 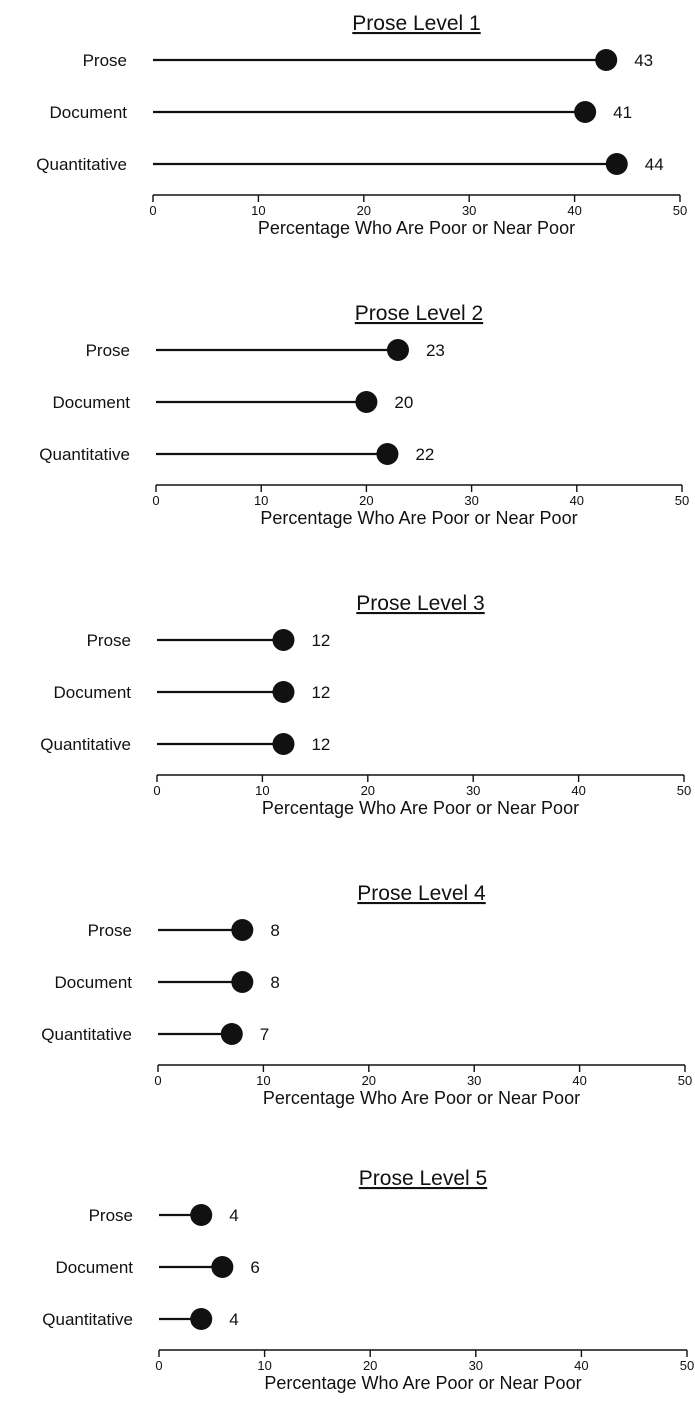 What do you see at coordinates (423, 1178) in the screenshot?
I see `panel-title: Prose Level 5` at bounding box center [423, 1178].